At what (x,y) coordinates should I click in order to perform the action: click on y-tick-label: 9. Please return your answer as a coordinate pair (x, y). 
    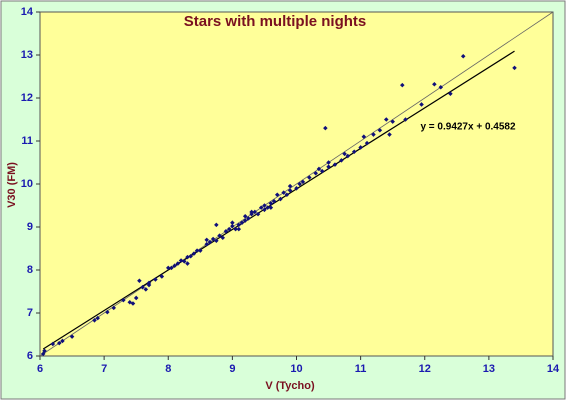
    Looking at the image, I should click on (30, 227).